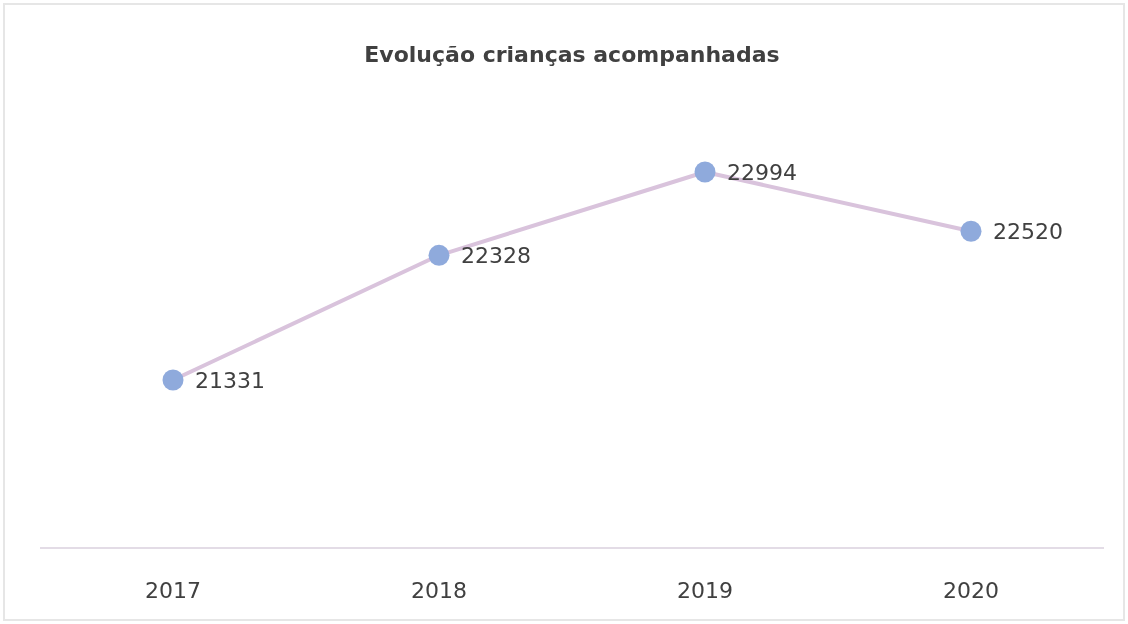 The width and height of the screenshot is (1128, 624). What do you see at coordinates (230, 380) in the screenshot?
I see `data-label: 21331` at bounding box center [230, 380].